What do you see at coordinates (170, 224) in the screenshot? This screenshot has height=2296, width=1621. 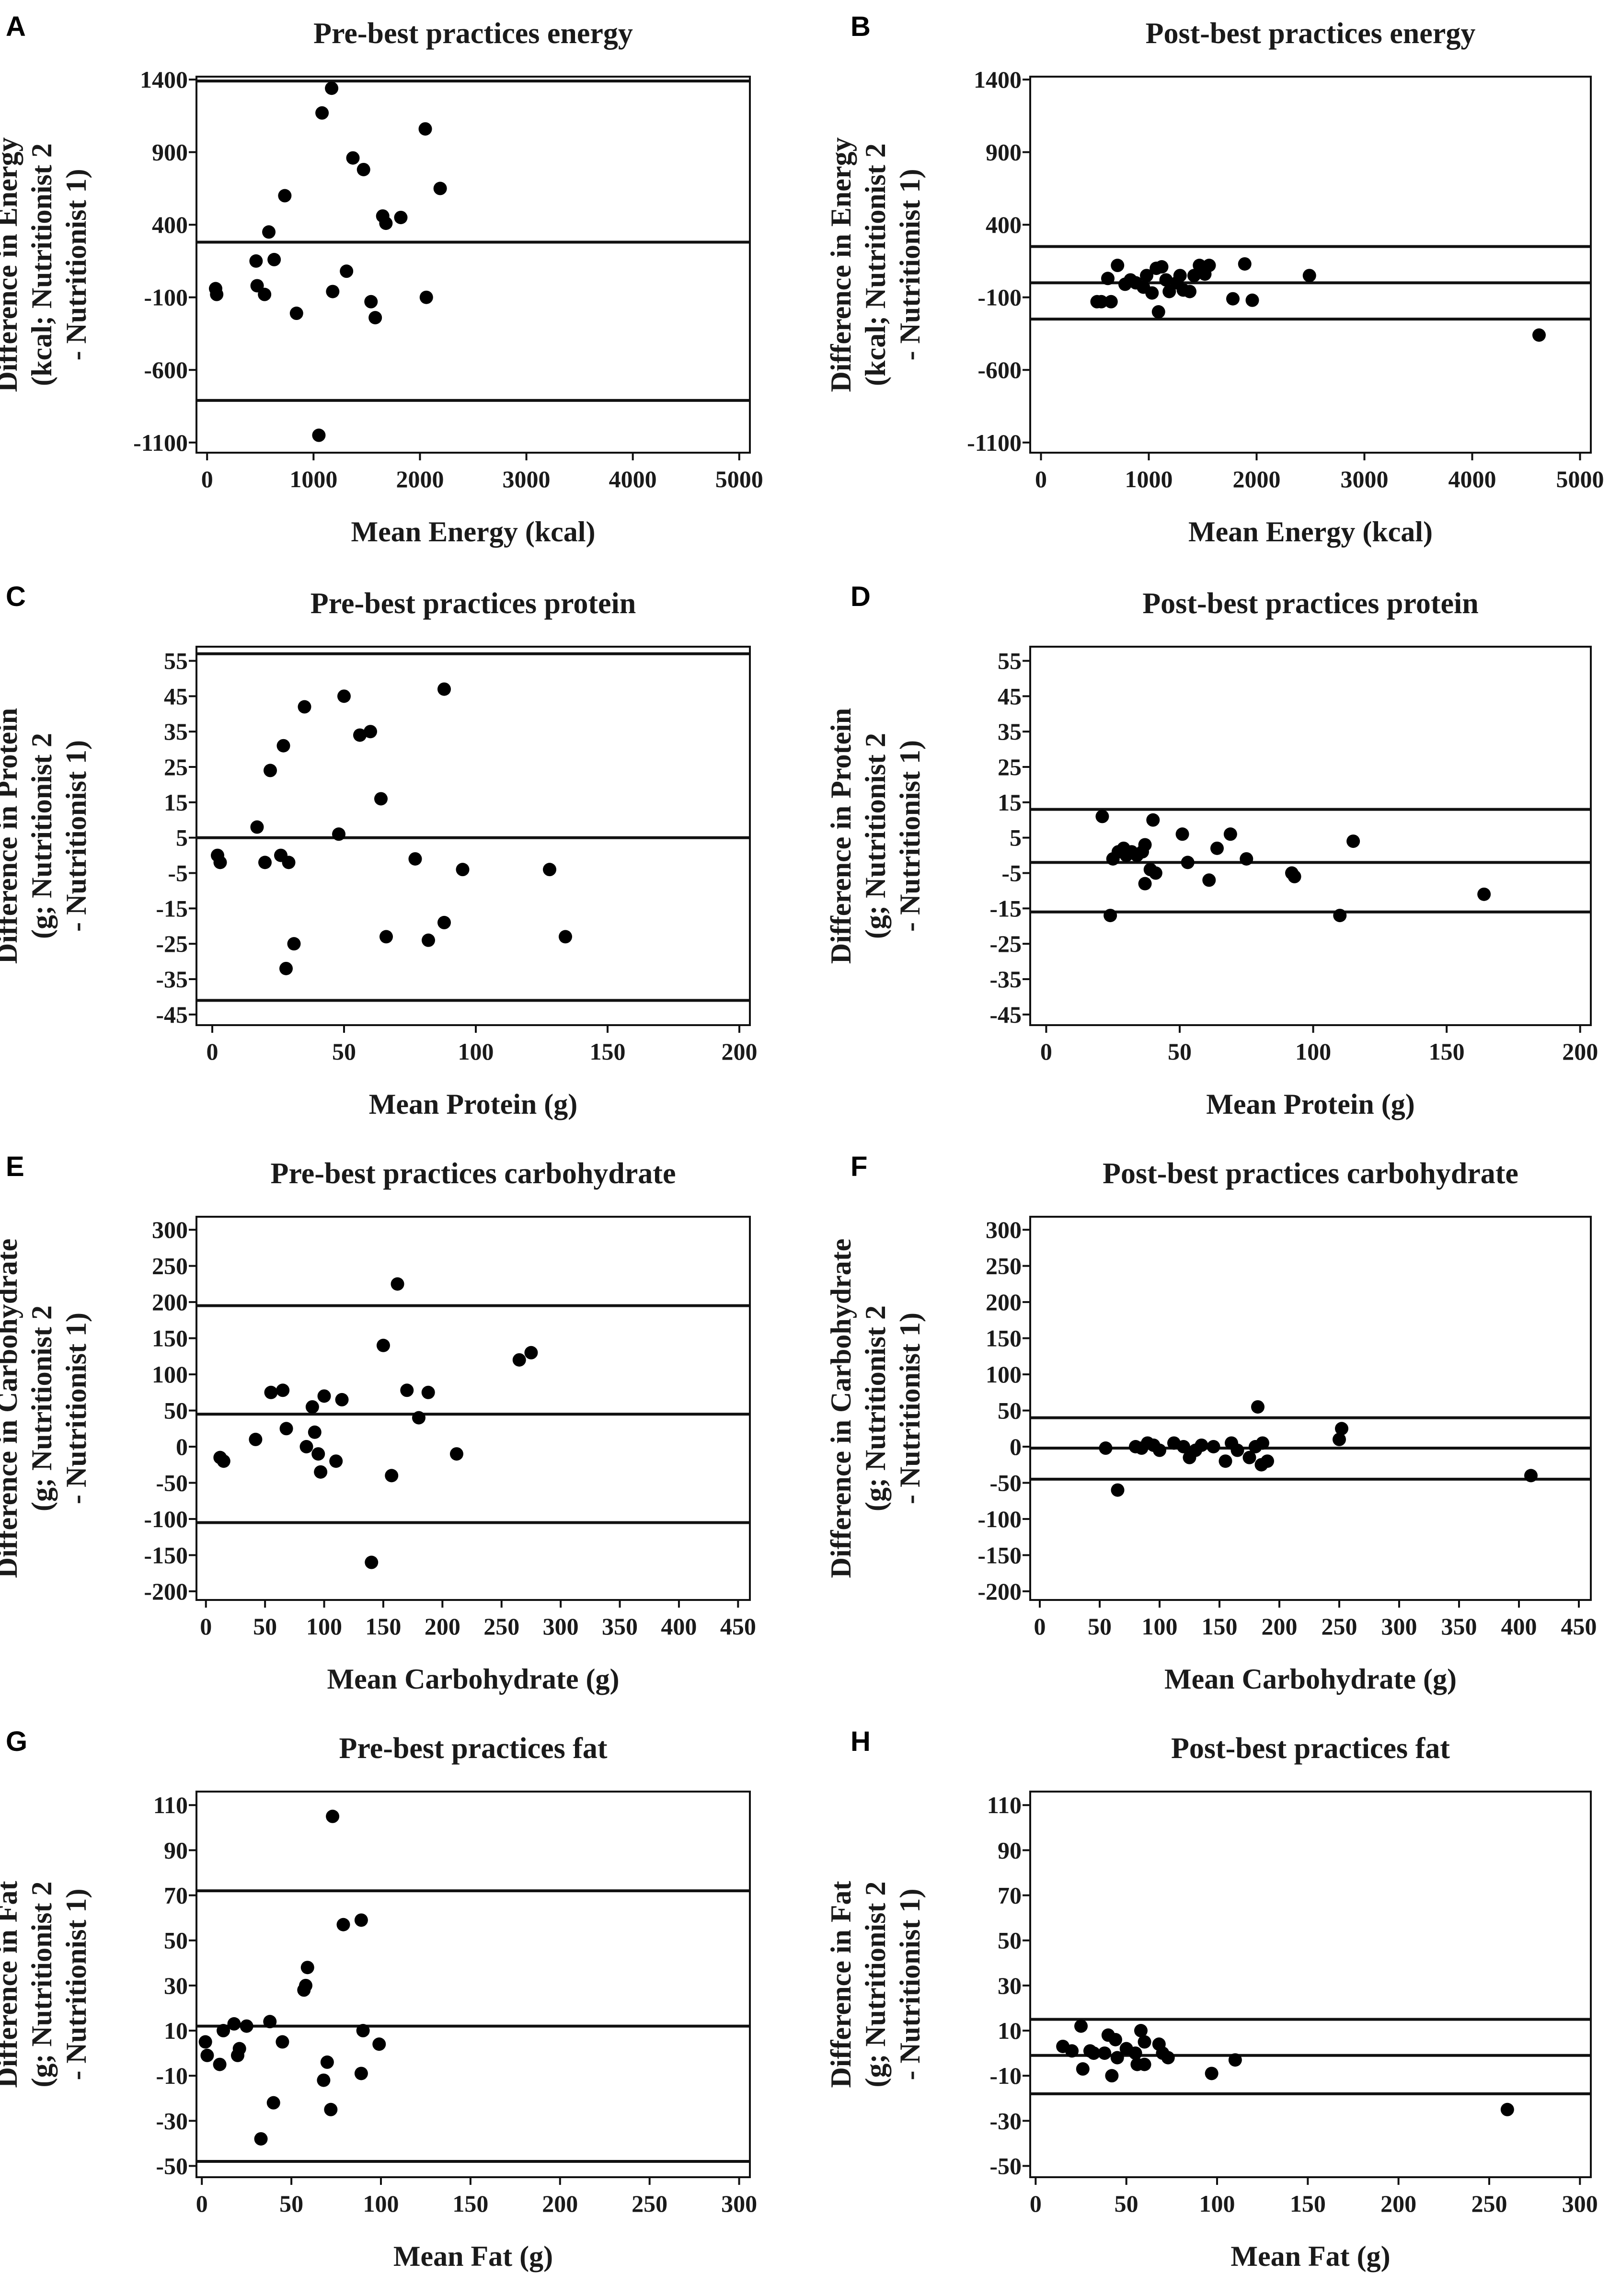 I see `y-tick-label: 400` at bounding box center [170, 224].